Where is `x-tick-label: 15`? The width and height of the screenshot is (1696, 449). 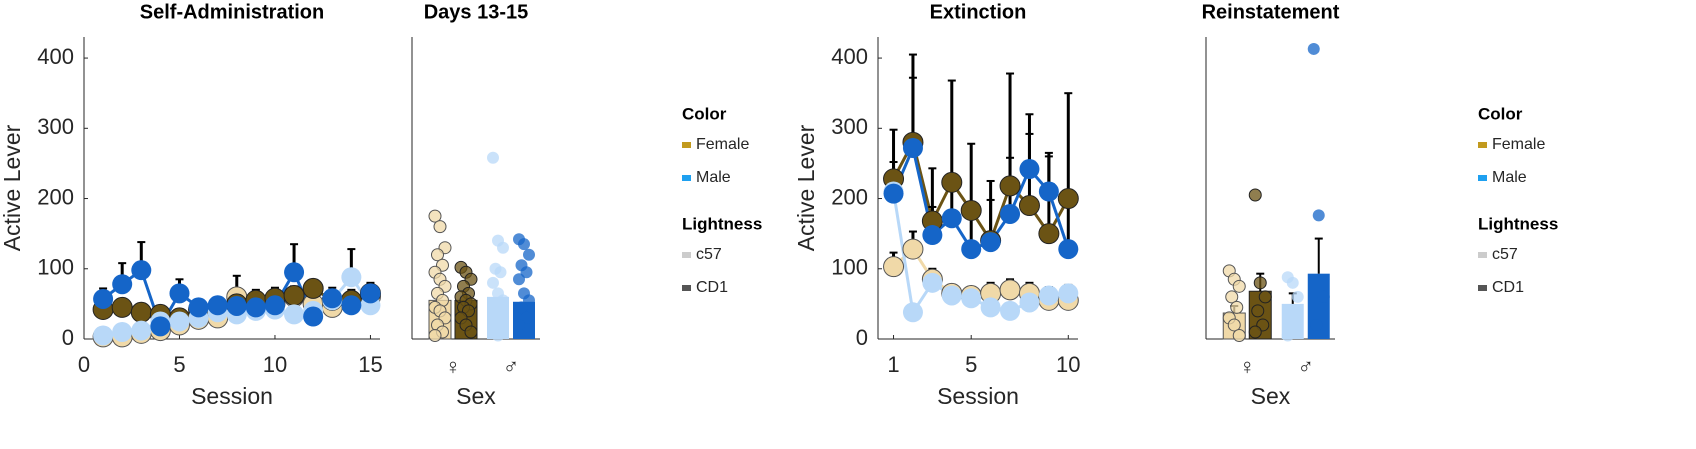 x-tick-label: 15 is located at coordinates (370, 364).